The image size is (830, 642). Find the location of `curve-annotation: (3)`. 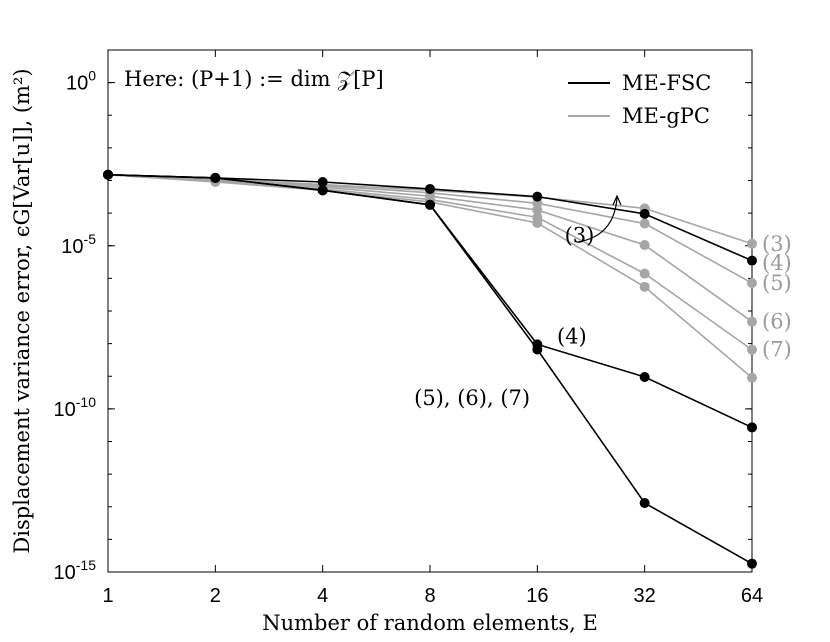

curve-annotation: (3) is located at coordinates (580, 236).